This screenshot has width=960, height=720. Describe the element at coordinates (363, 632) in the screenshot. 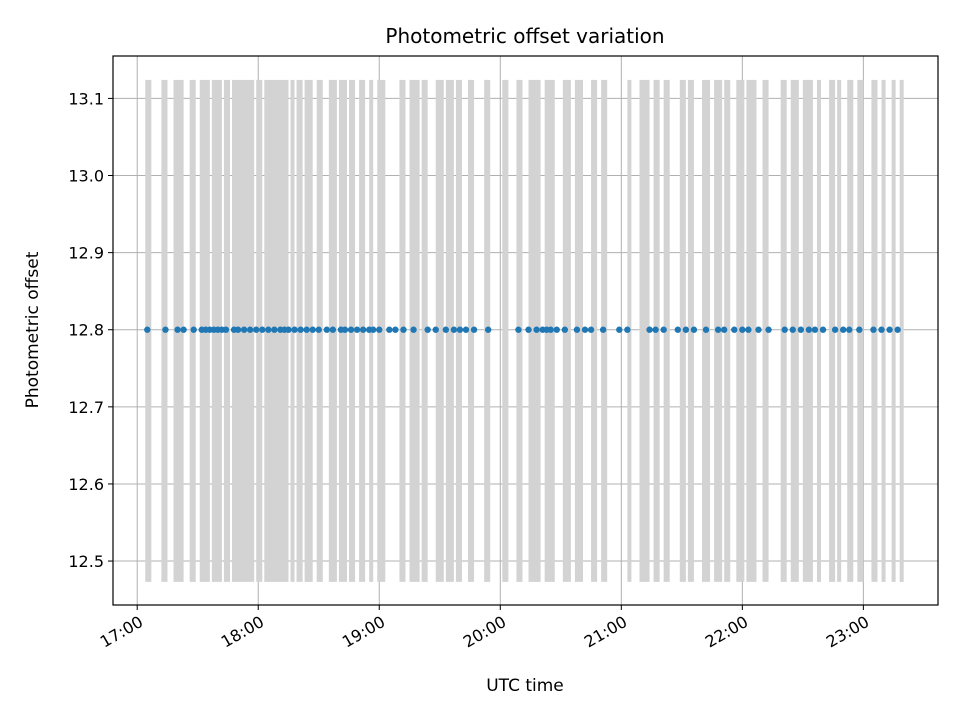

I see `x-tick-label: 19:00` at that location.